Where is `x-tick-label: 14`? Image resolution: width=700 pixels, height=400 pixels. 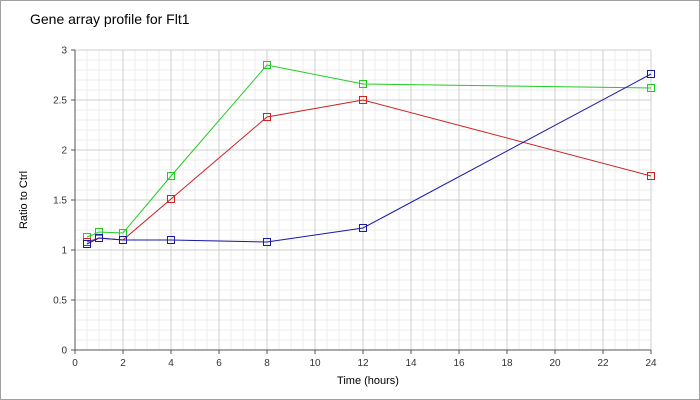
x-tick-label: 14 is located at coordinates (411, 363).